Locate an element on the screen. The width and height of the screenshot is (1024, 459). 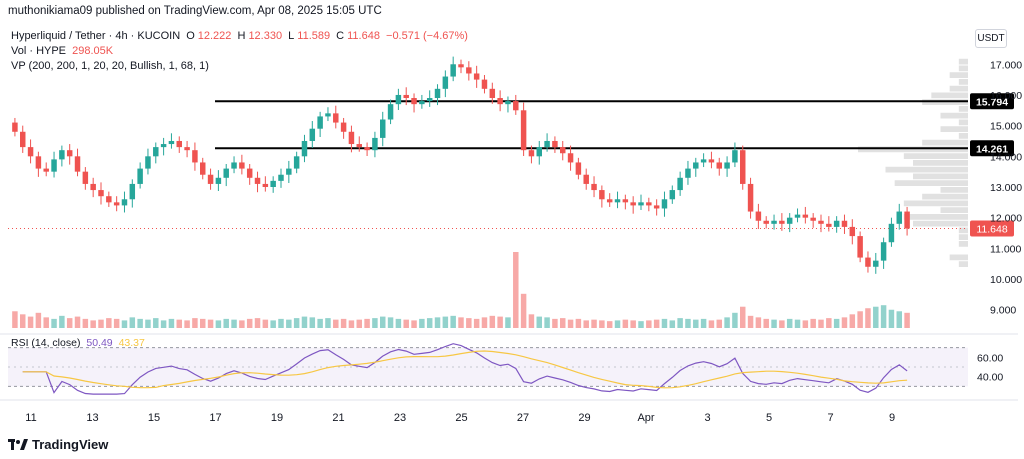
open-label: O is located at coordinates (190, 36).